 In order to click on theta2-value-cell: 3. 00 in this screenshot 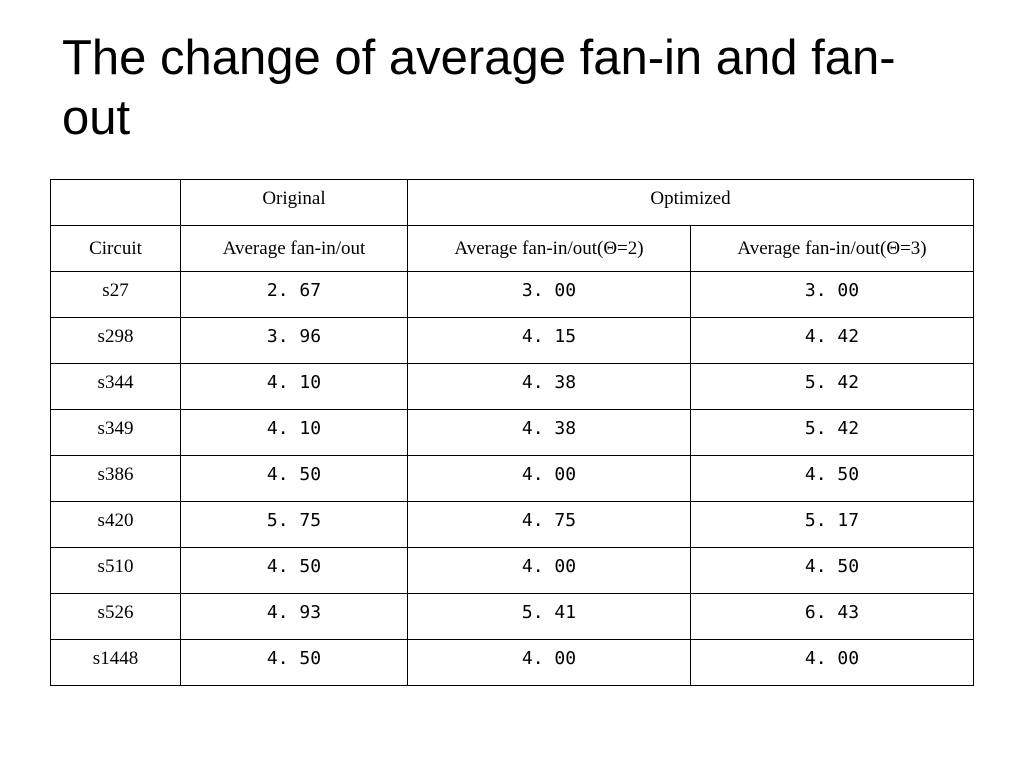, I will do `click(549, 294)`.